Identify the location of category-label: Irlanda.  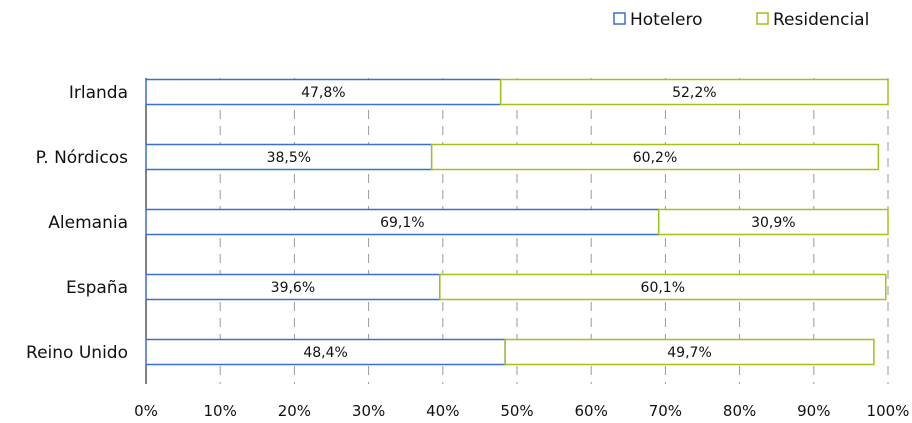
(98, 93).